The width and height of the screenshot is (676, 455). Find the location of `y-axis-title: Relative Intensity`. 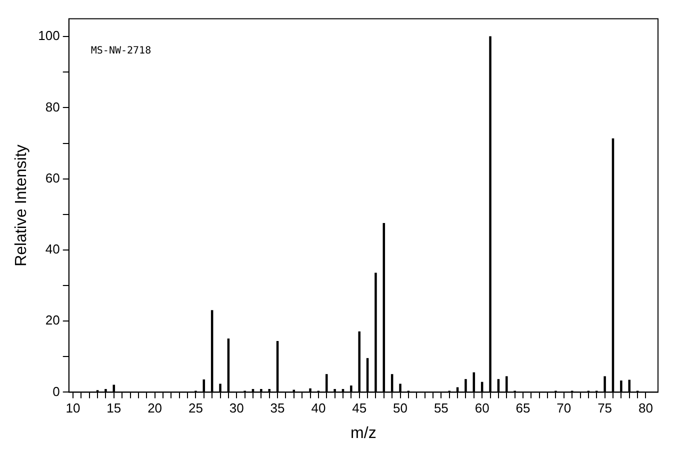

y-axis-title: Relative Intensity is located at coordinates (21, 205).